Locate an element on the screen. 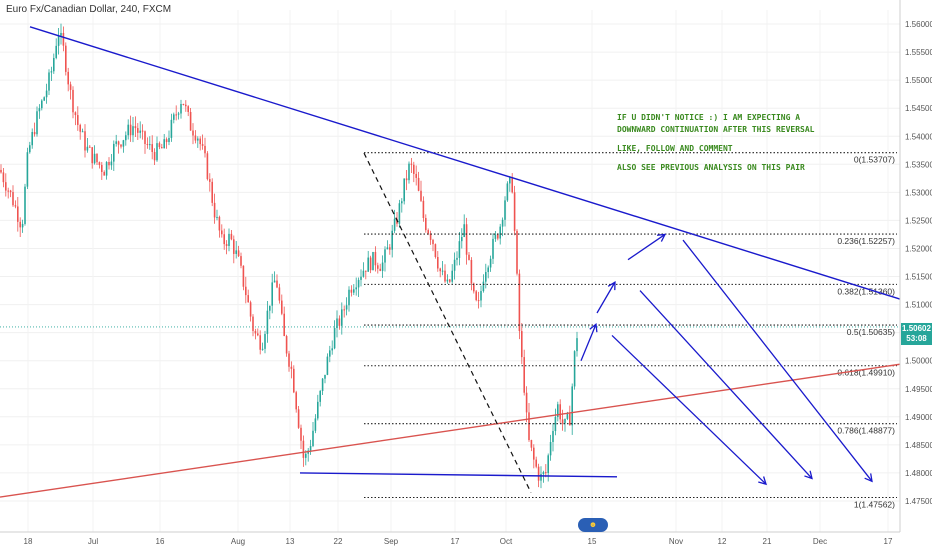  projection-arrow is located at coordinates (777, 360).